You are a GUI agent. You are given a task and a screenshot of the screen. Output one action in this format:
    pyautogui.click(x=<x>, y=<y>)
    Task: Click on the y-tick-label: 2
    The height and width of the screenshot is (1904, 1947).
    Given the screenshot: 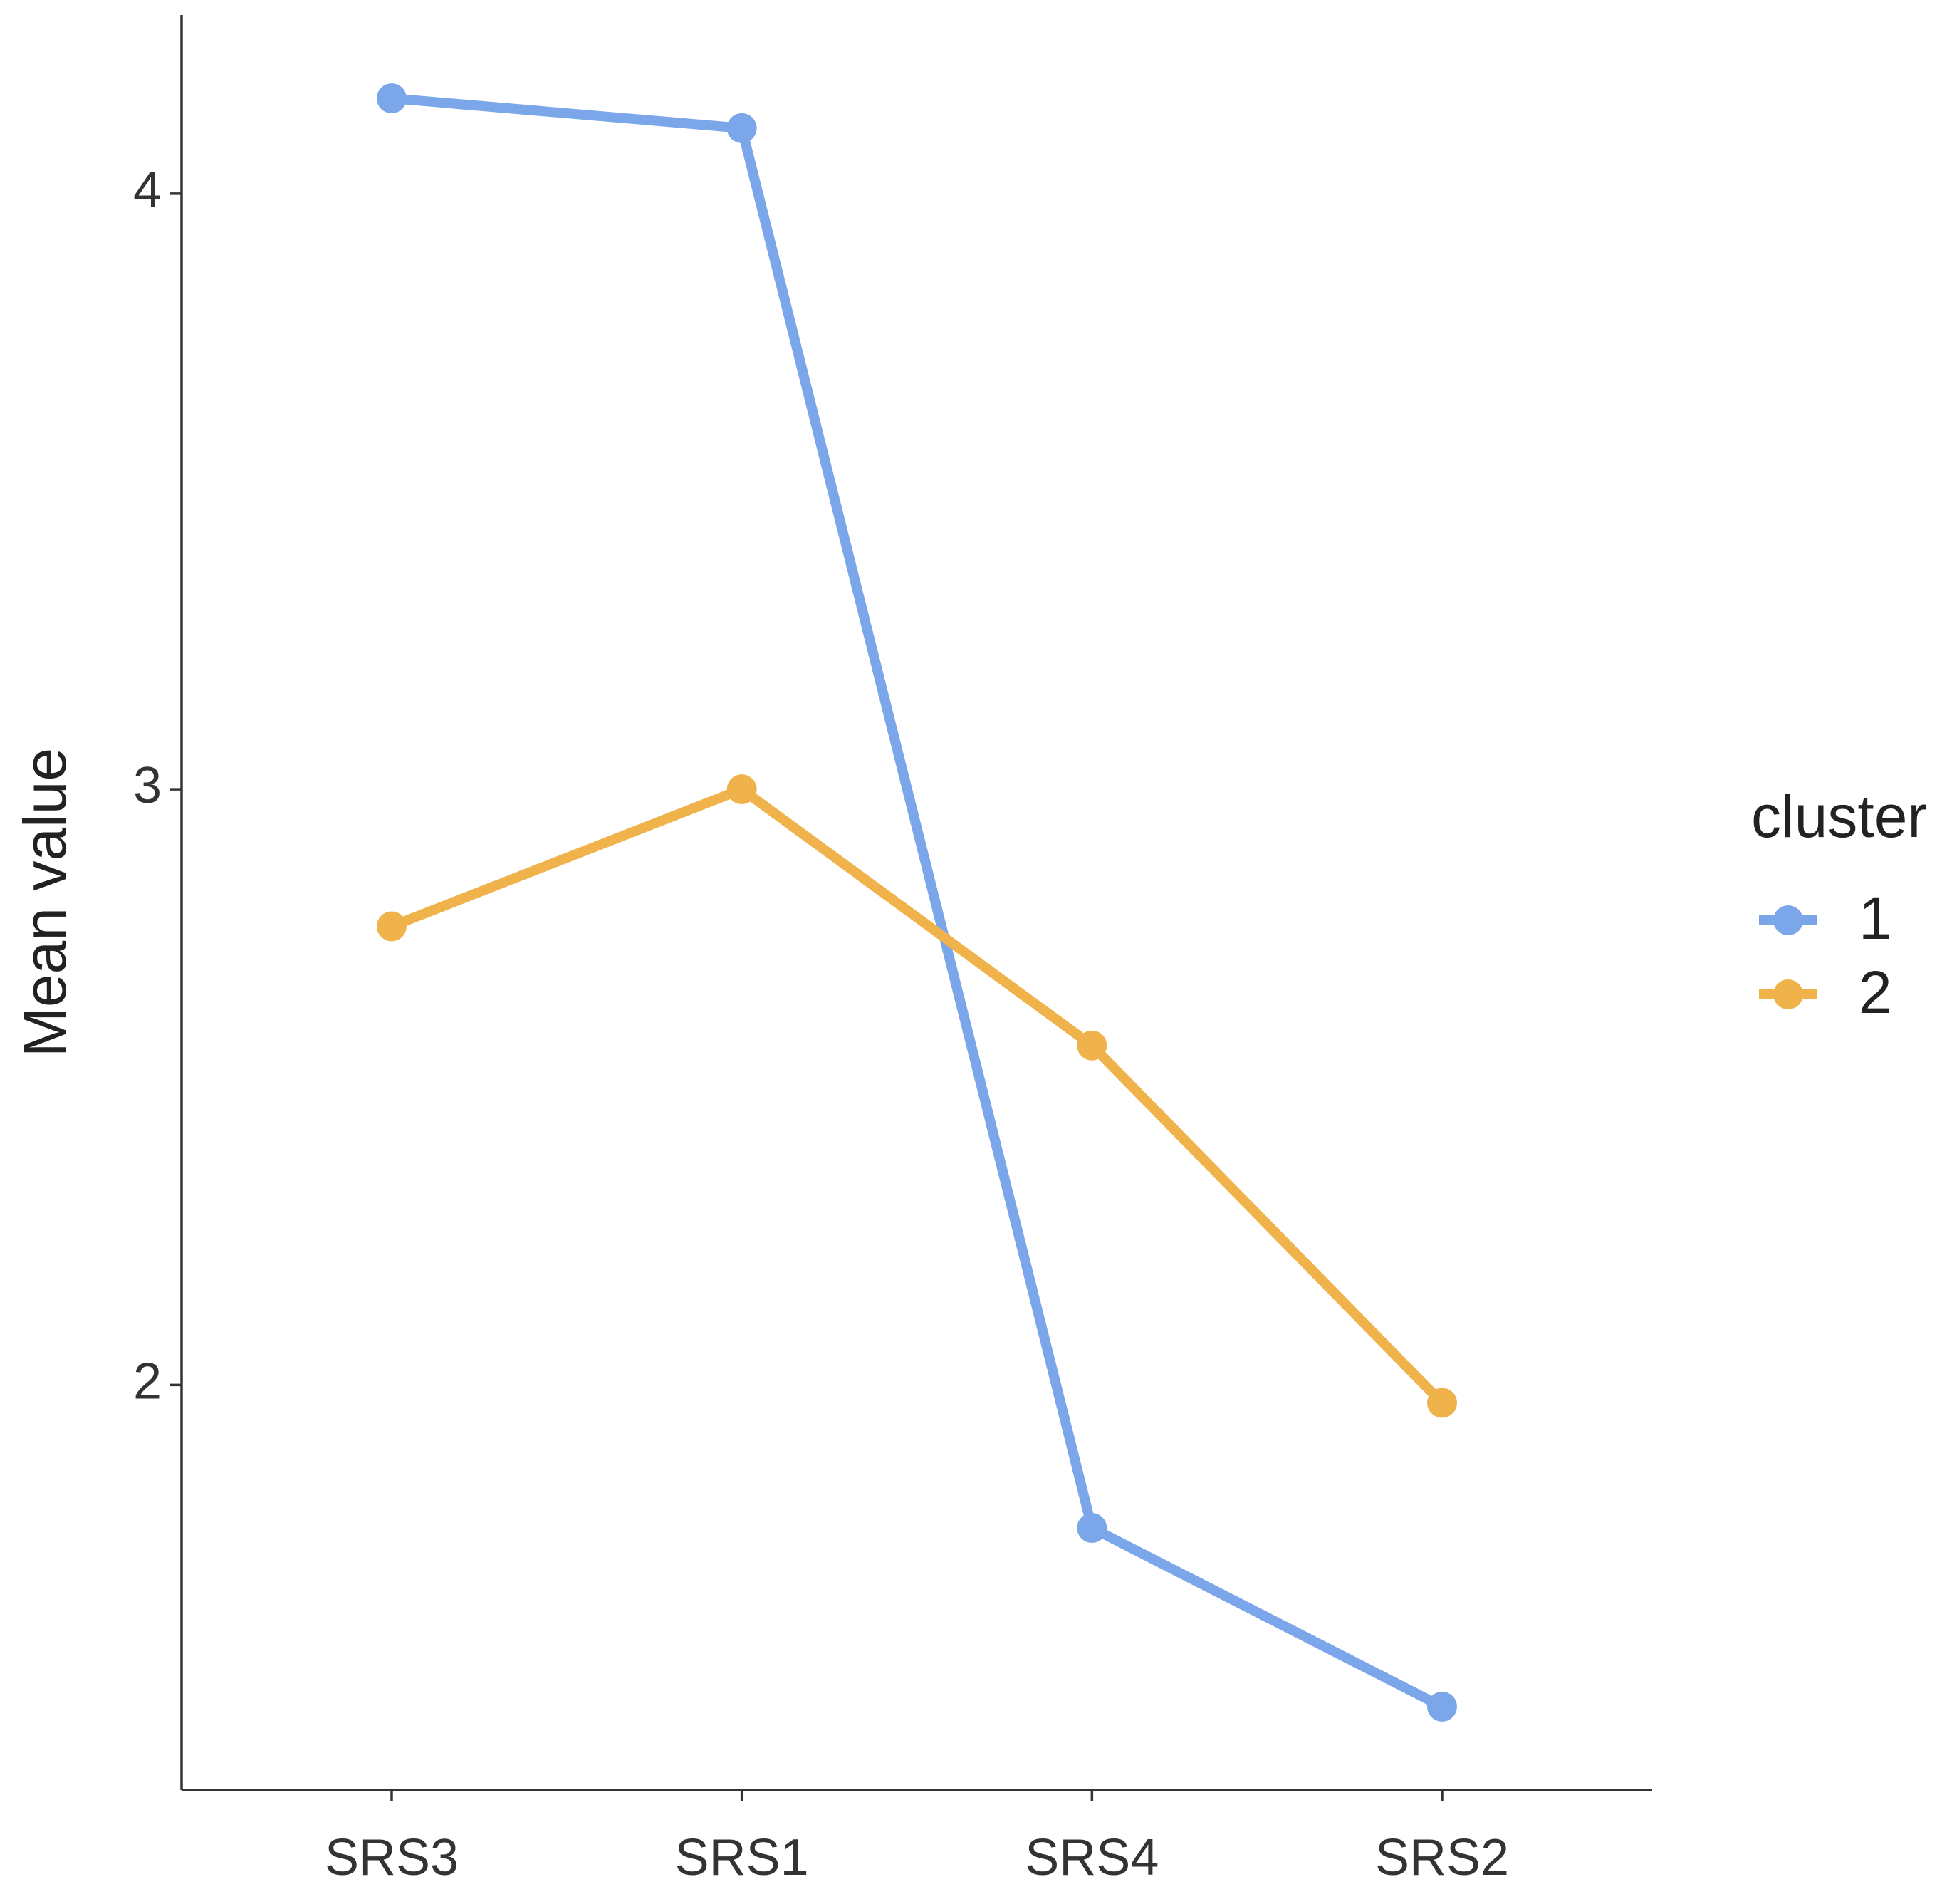 What is the action you would take?
    pyautogui.click(x=147, y=1381)
    